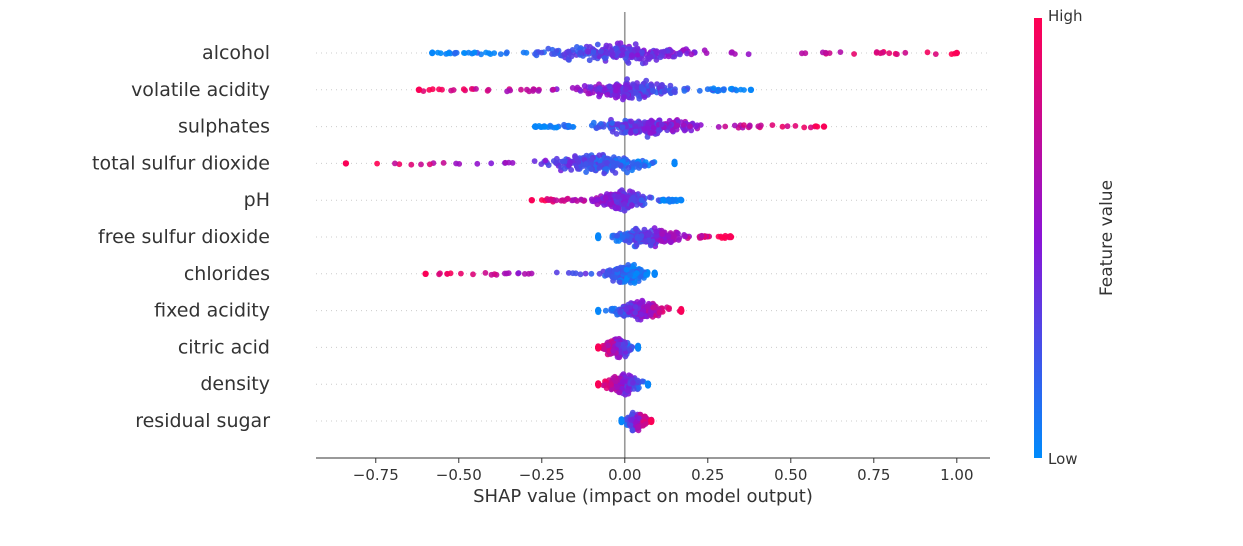 The image size is (1243, 546). What do you see at coordinates (224, 347) in the screenshot?
I see `feature-label: citric acid` at bounding box center [224, 347].